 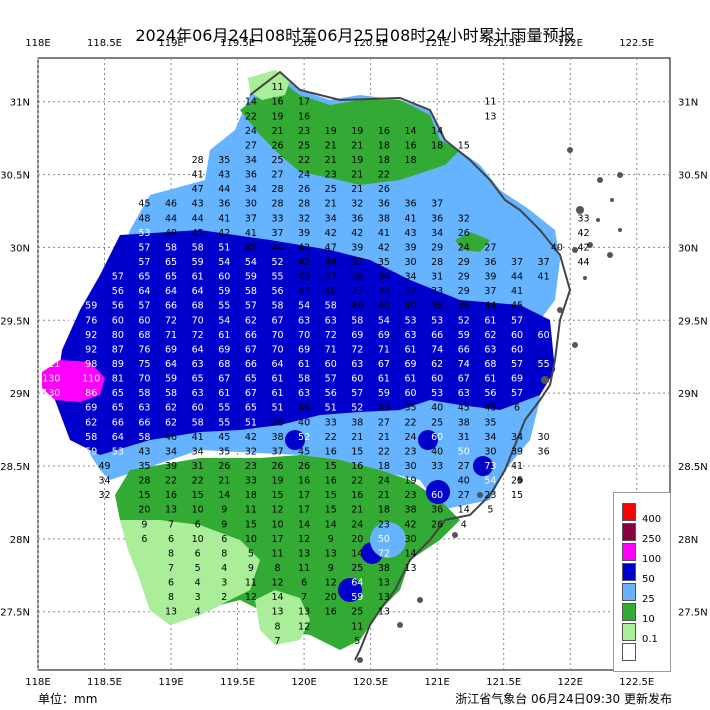 What do you see at coordinates (198, 204) in the screenshot?
I see `rainfall-value: 43` at bounding box center [198, 204].